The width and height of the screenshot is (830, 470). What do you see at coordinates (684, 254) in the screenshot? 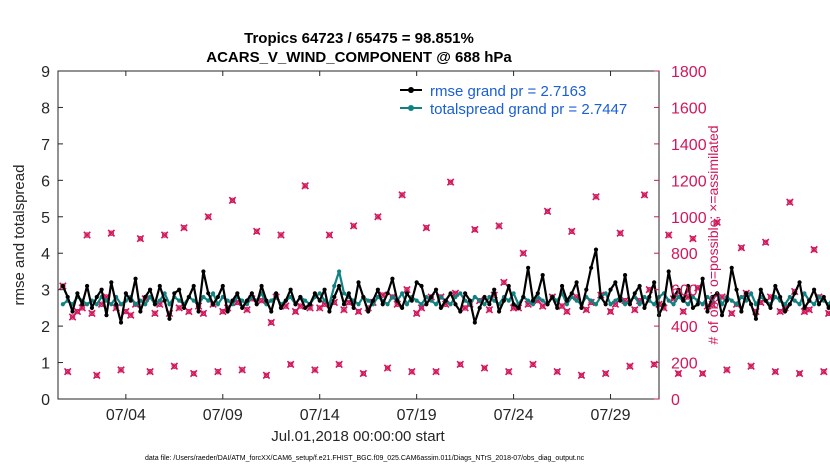
I see `right-tick-label: 800` at bounding box center [684, 254].